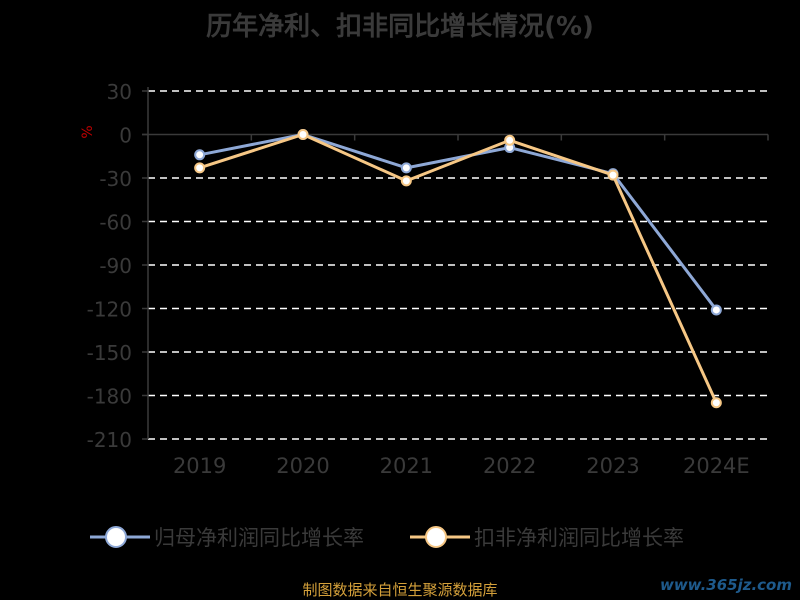  I want to click on x-tick-label: 2024E, so click(716, 466).